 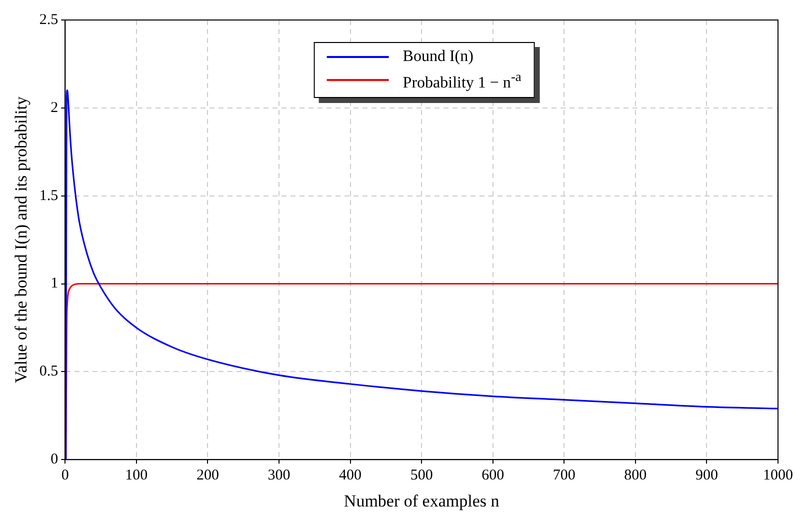 What do you see at coordinates (207, 476) in the screenshot?
I see `x-tick-label: 200` at bounding box center [207, 476].